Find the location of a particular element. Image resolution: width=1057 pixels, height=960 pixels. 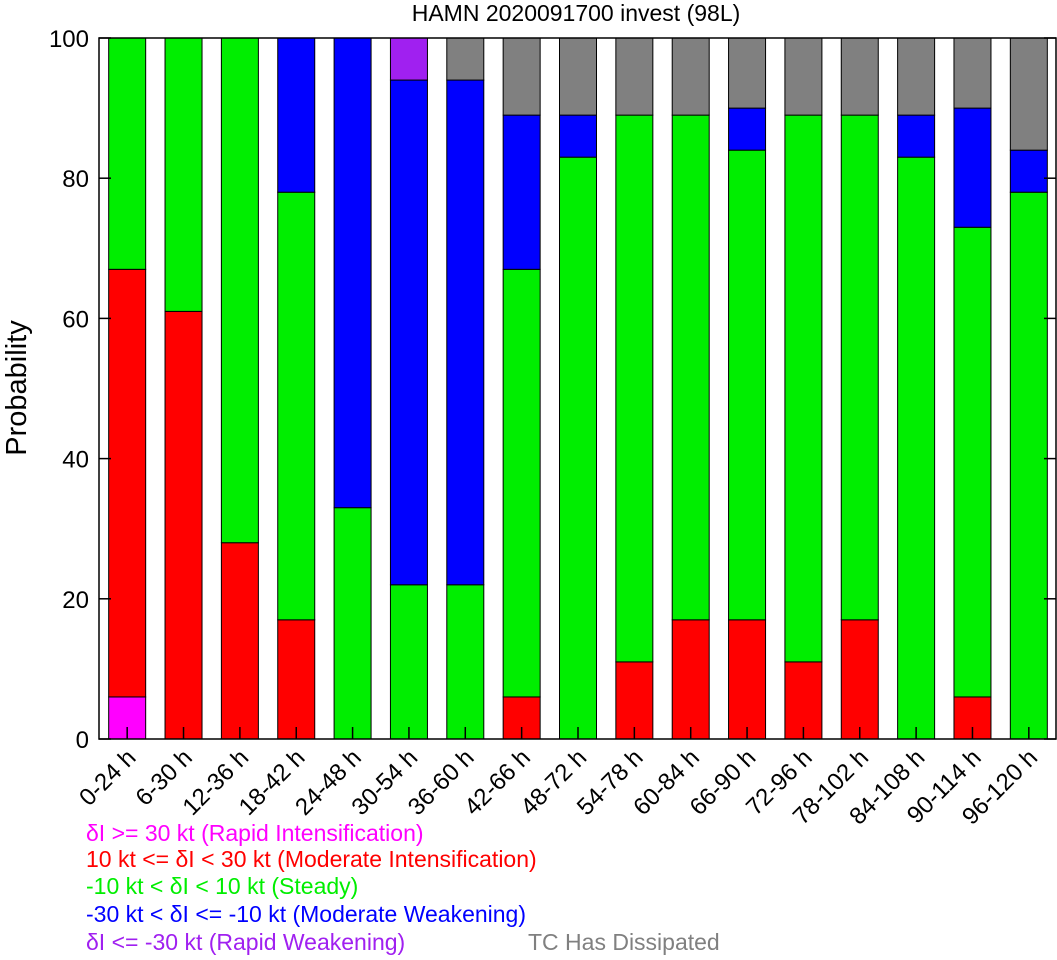

y-tick-label: 60 is located at coordinates (75, 319).